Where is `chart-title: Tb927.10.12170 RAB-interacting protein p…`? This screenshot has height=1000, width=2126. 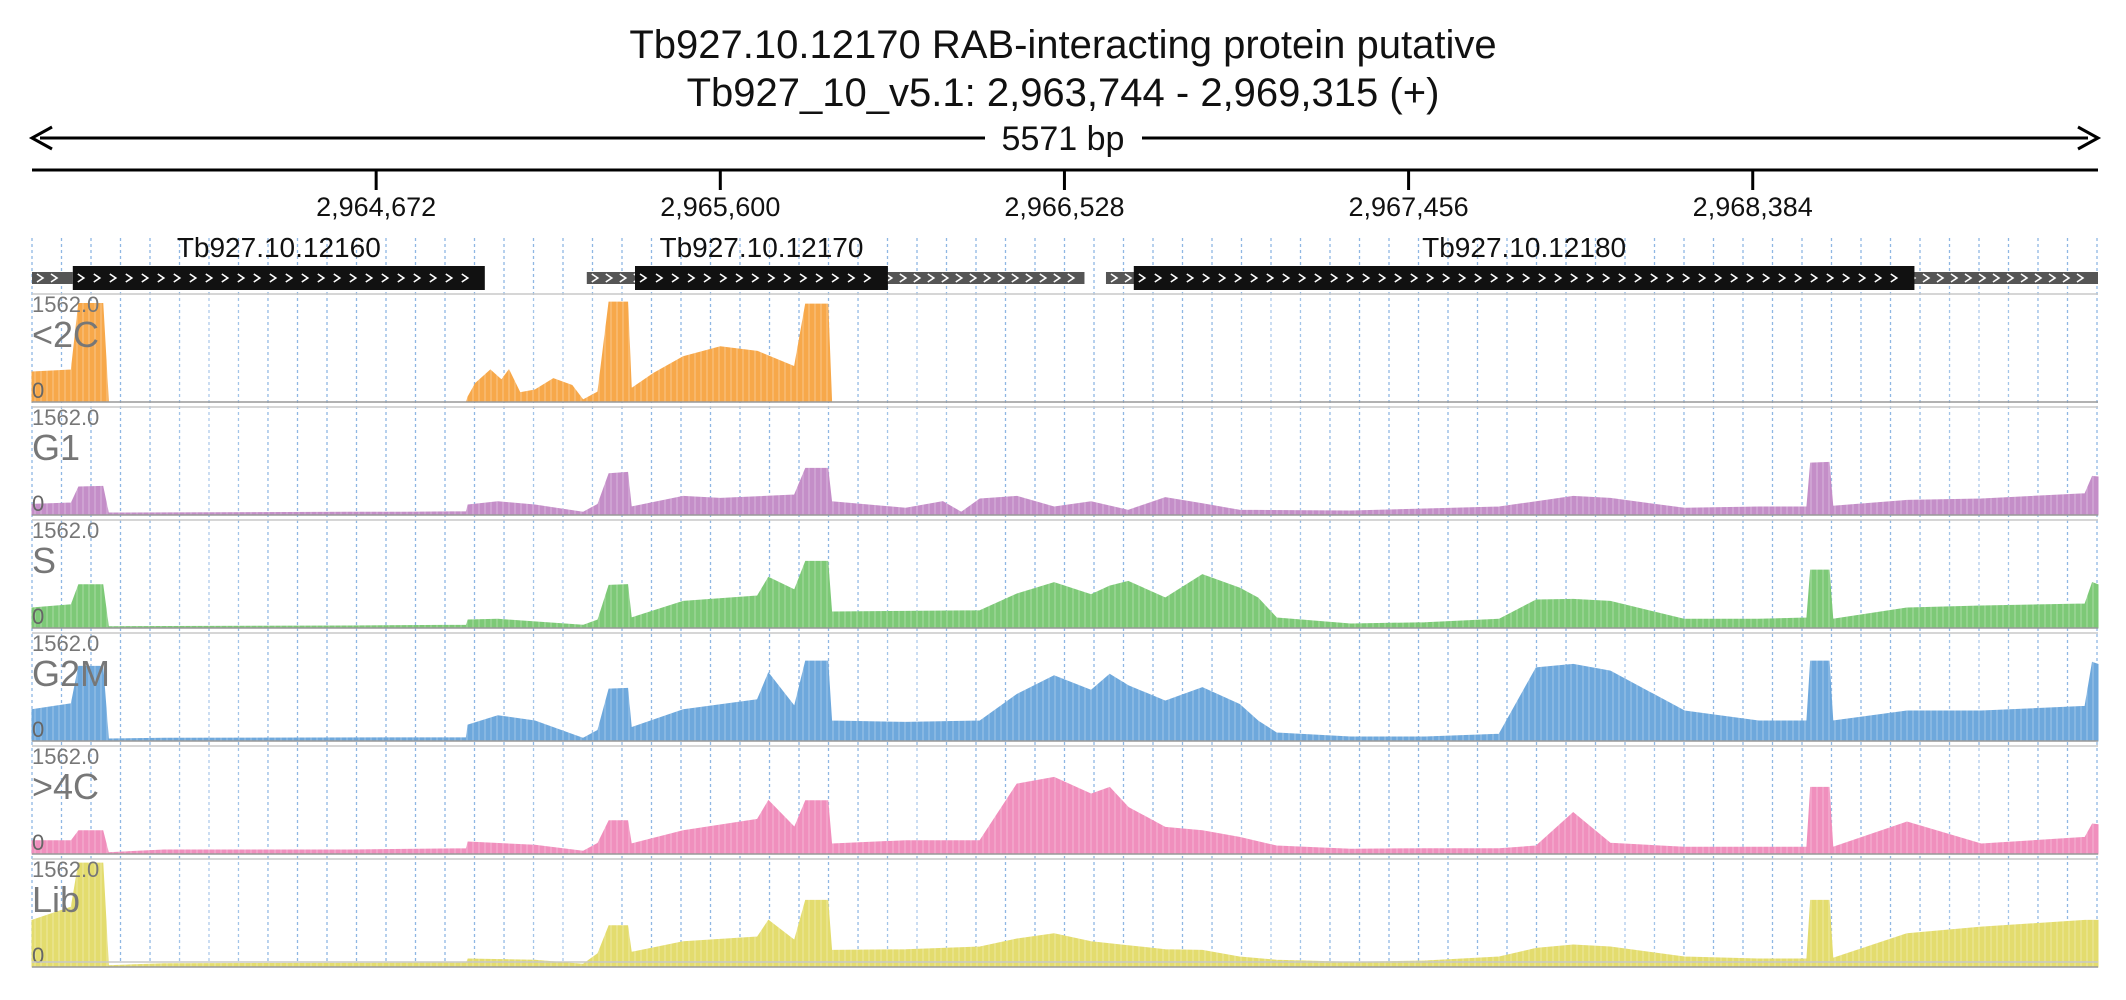 chart-title: Tb927.10.12170 RAB-interacting protein p… is located at coordinates (1062, 45).